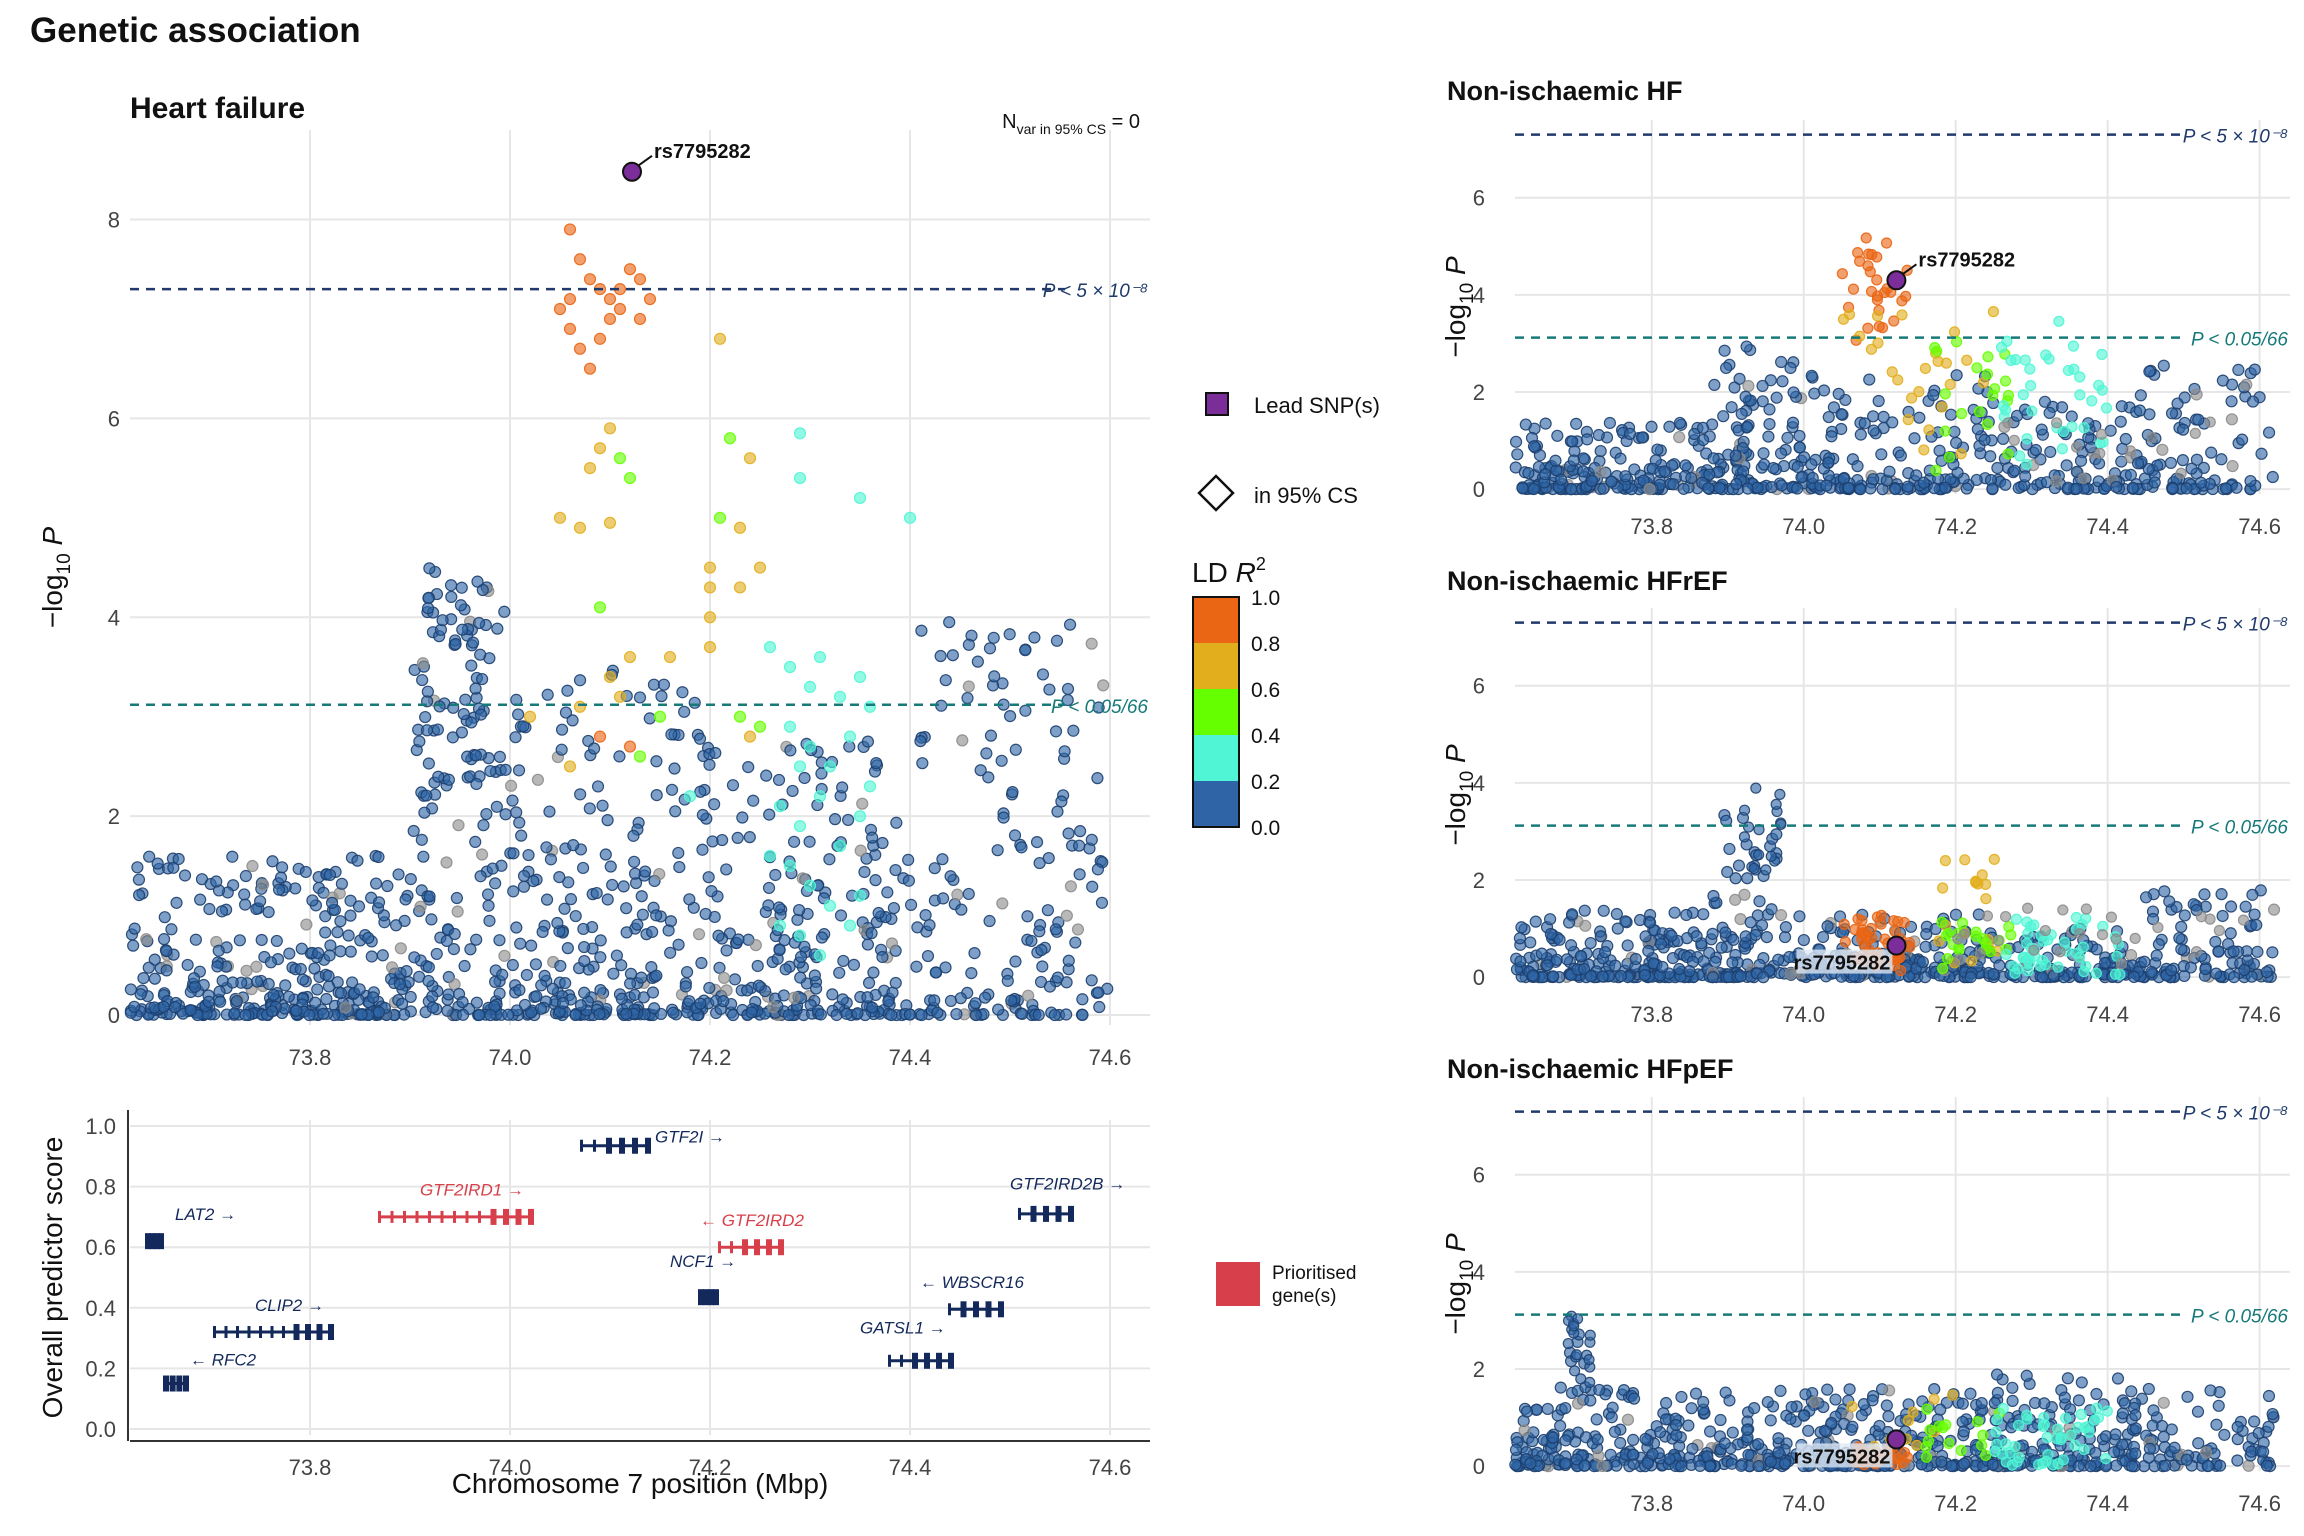  What do you see at coordinates (1265, 782) in the screenshot?
I see `ld-bar-tick-label: 0.2` at bounding box center [1265, 782].